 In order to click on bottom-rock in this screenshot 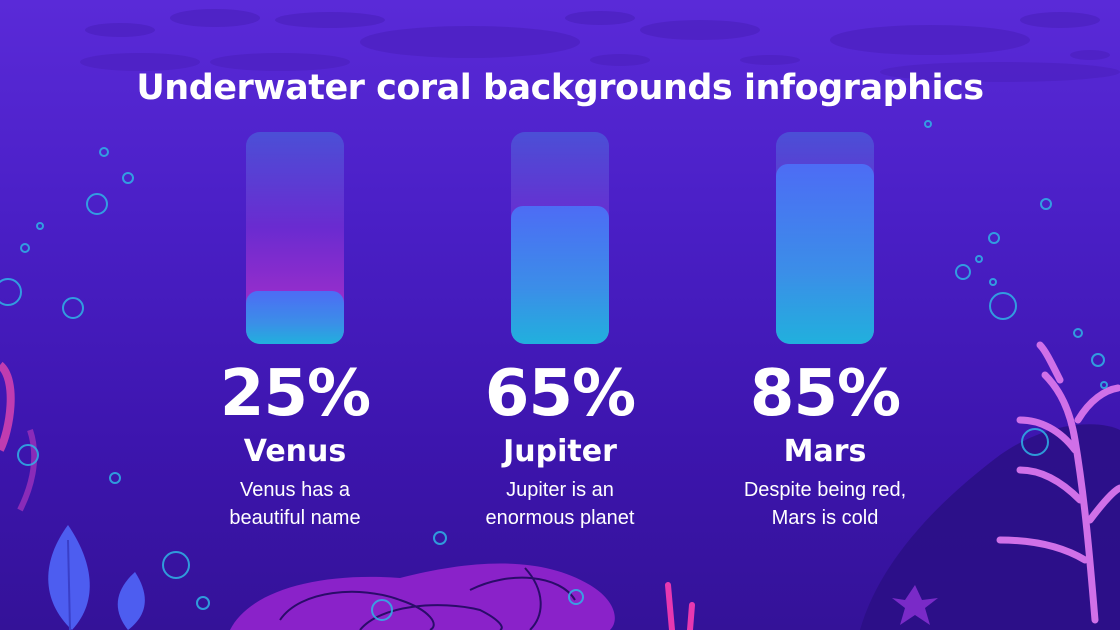, I will do `click(422, 596)`.